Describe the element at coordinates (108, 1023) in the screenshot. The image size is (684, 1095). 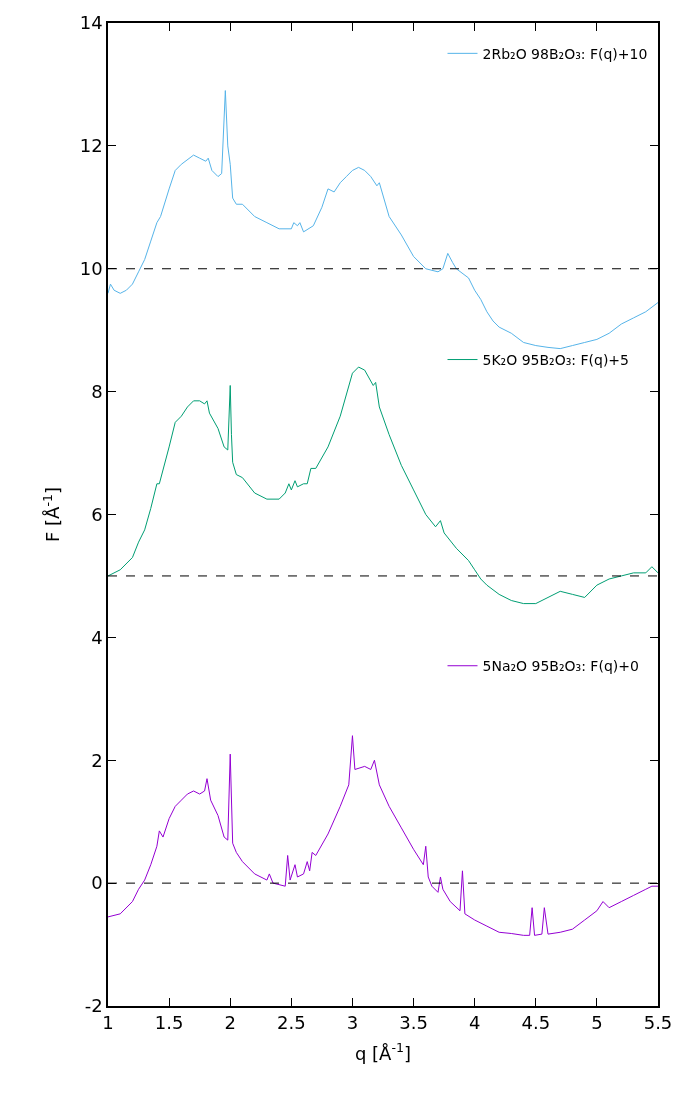
I see `x-tick-label: 1` at that location.